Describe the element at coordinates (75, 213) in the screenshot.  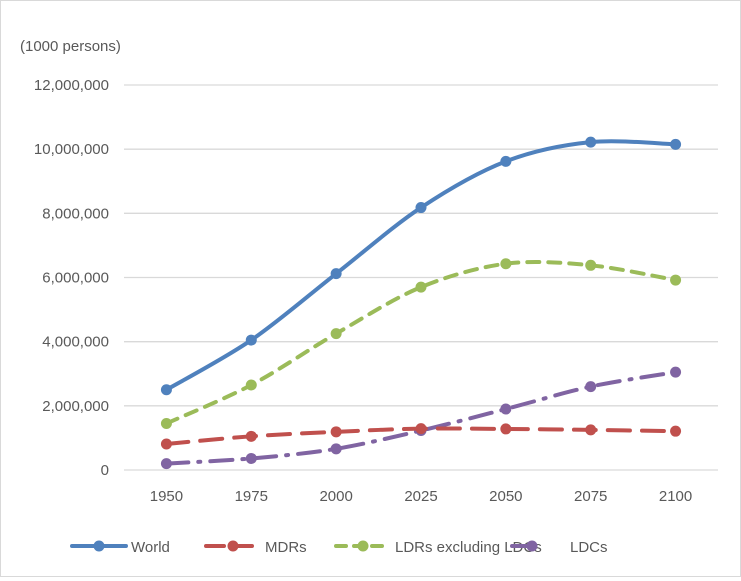
I see `y-tick-label: 8,000,000` at that location.